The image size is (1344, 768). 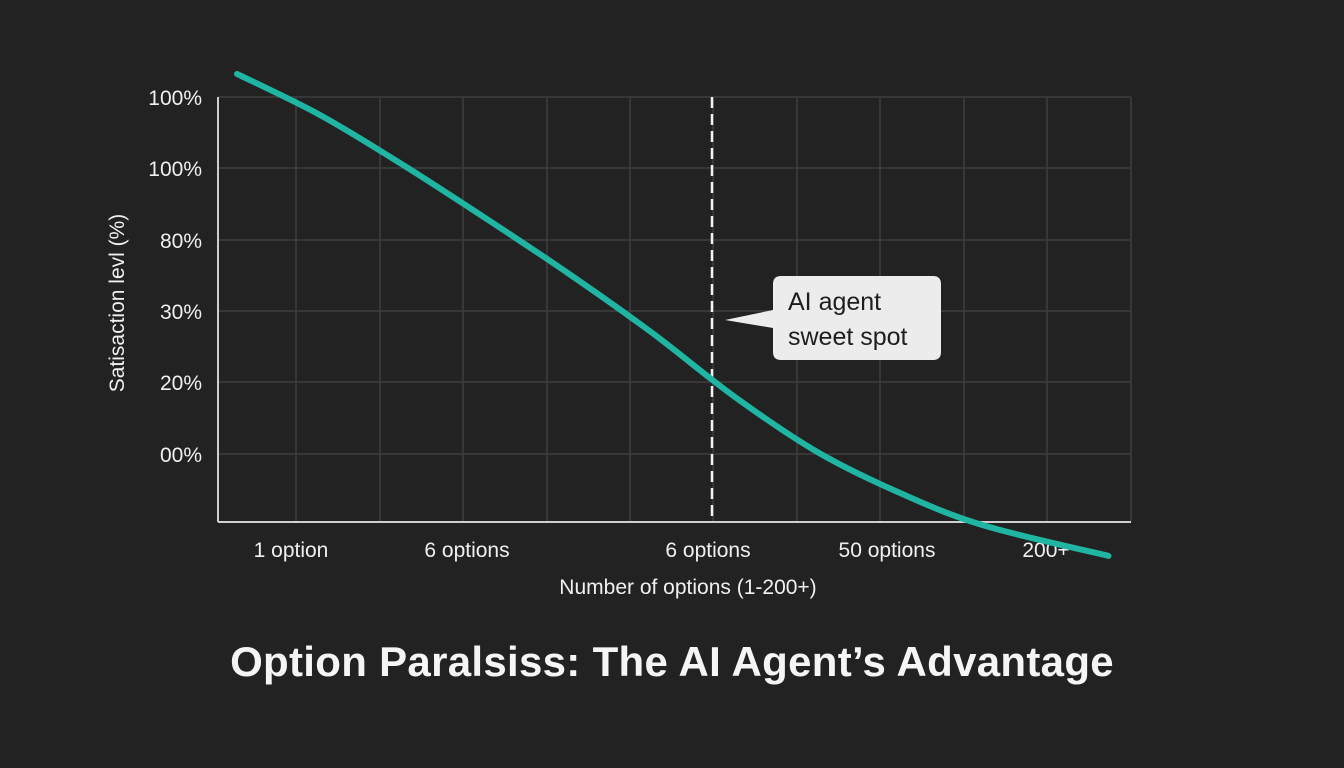 What do you see at coordinates (687, 587) in the screenshot?
I see `x-axis-label: Number of options (1-200+)` at bounding box center [687, 587].